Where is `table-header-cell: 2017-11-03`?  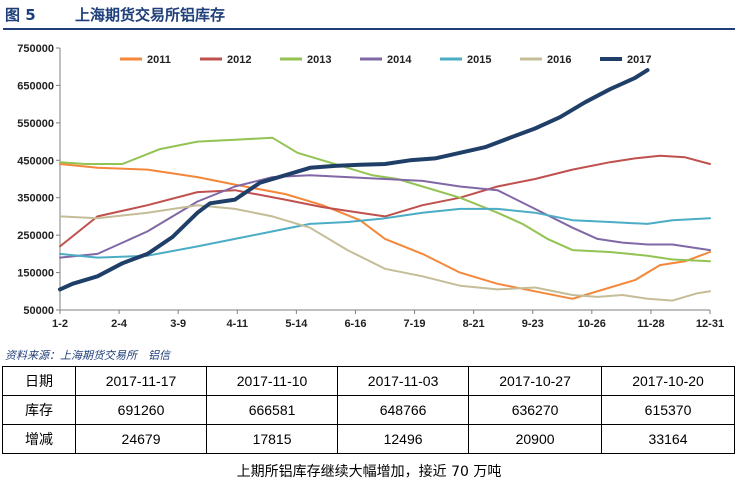 table-header-cell: 2017-11-03 is located at coordinates (403, 381).